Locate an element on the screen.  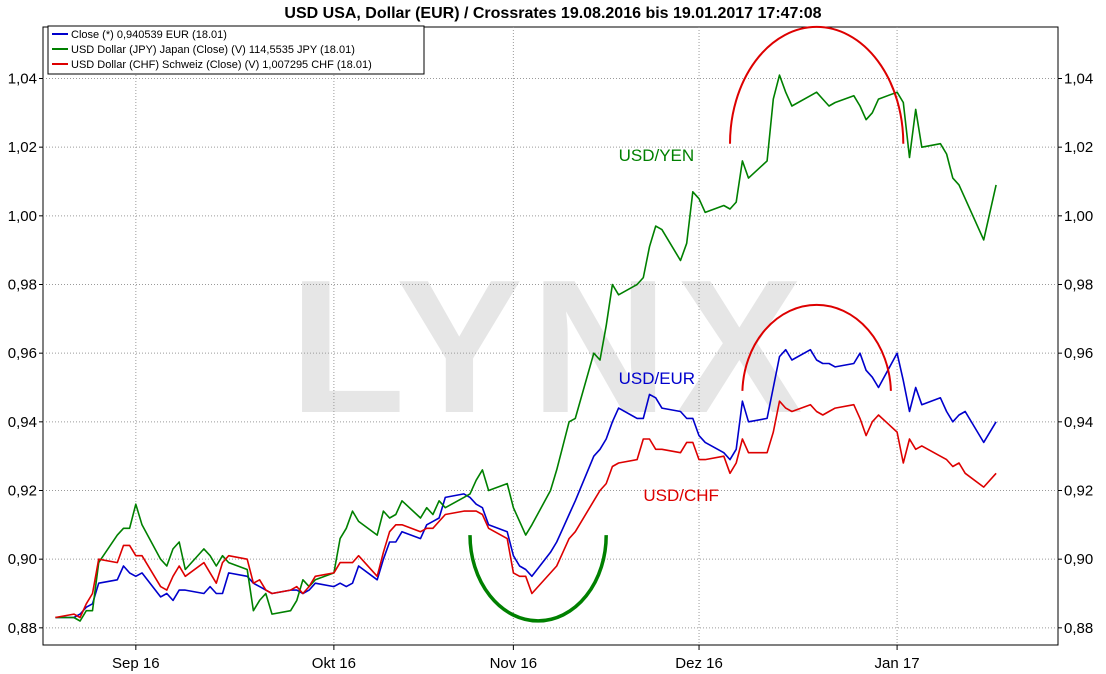
legend-entry-1: Close (*) 0,940539 EUR (18.01) is located at coordinates (149, 35).